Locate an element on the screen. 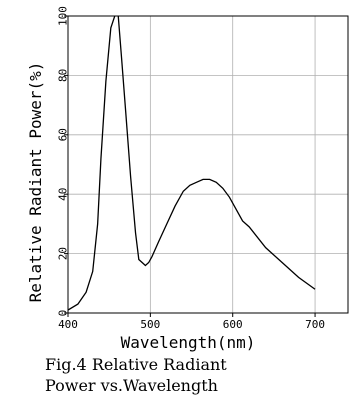  figure-caption-line-2: Power vs.Wavelength is located at coordinates (131, 385).